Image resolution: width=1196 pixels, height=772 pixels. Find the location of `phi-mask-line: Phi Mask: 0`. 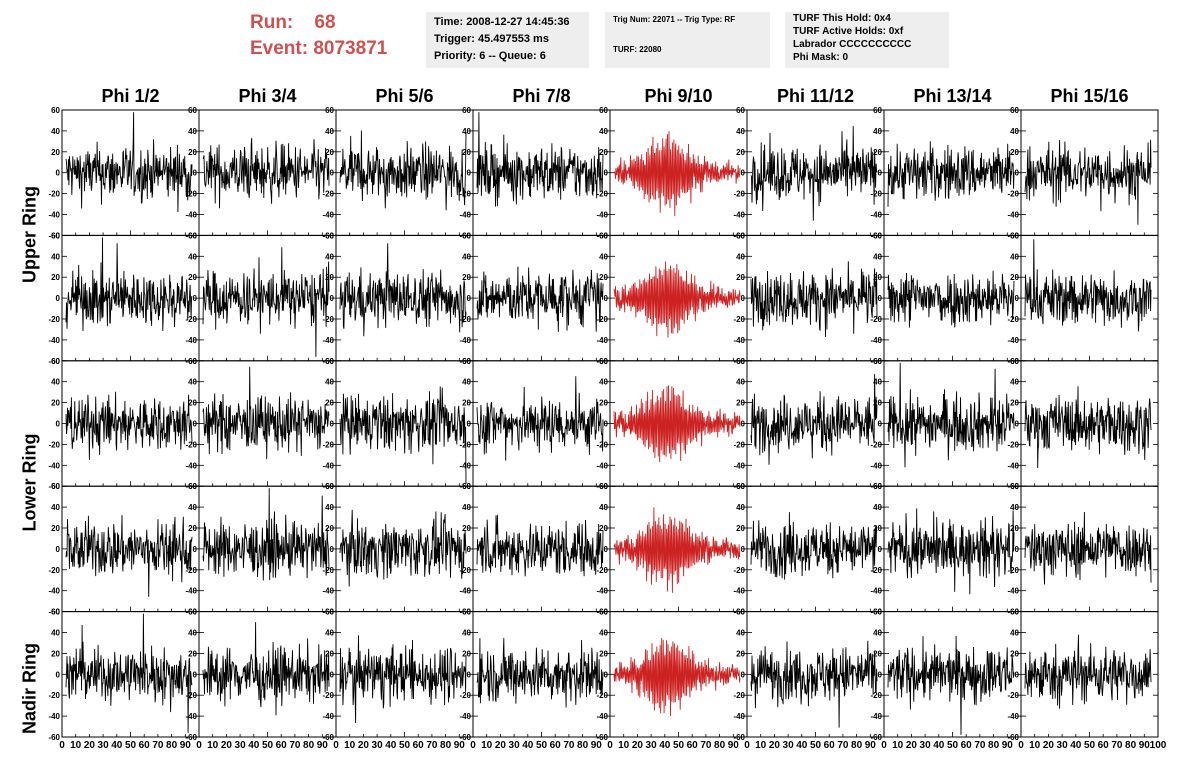

phi-mask-line: Phi Mask: 0 is located at coordinates (821, 57).